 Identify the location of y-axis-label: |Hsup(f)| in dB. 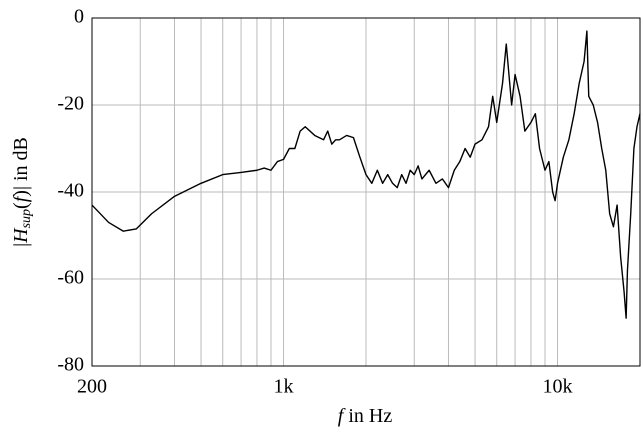
(22, 192).